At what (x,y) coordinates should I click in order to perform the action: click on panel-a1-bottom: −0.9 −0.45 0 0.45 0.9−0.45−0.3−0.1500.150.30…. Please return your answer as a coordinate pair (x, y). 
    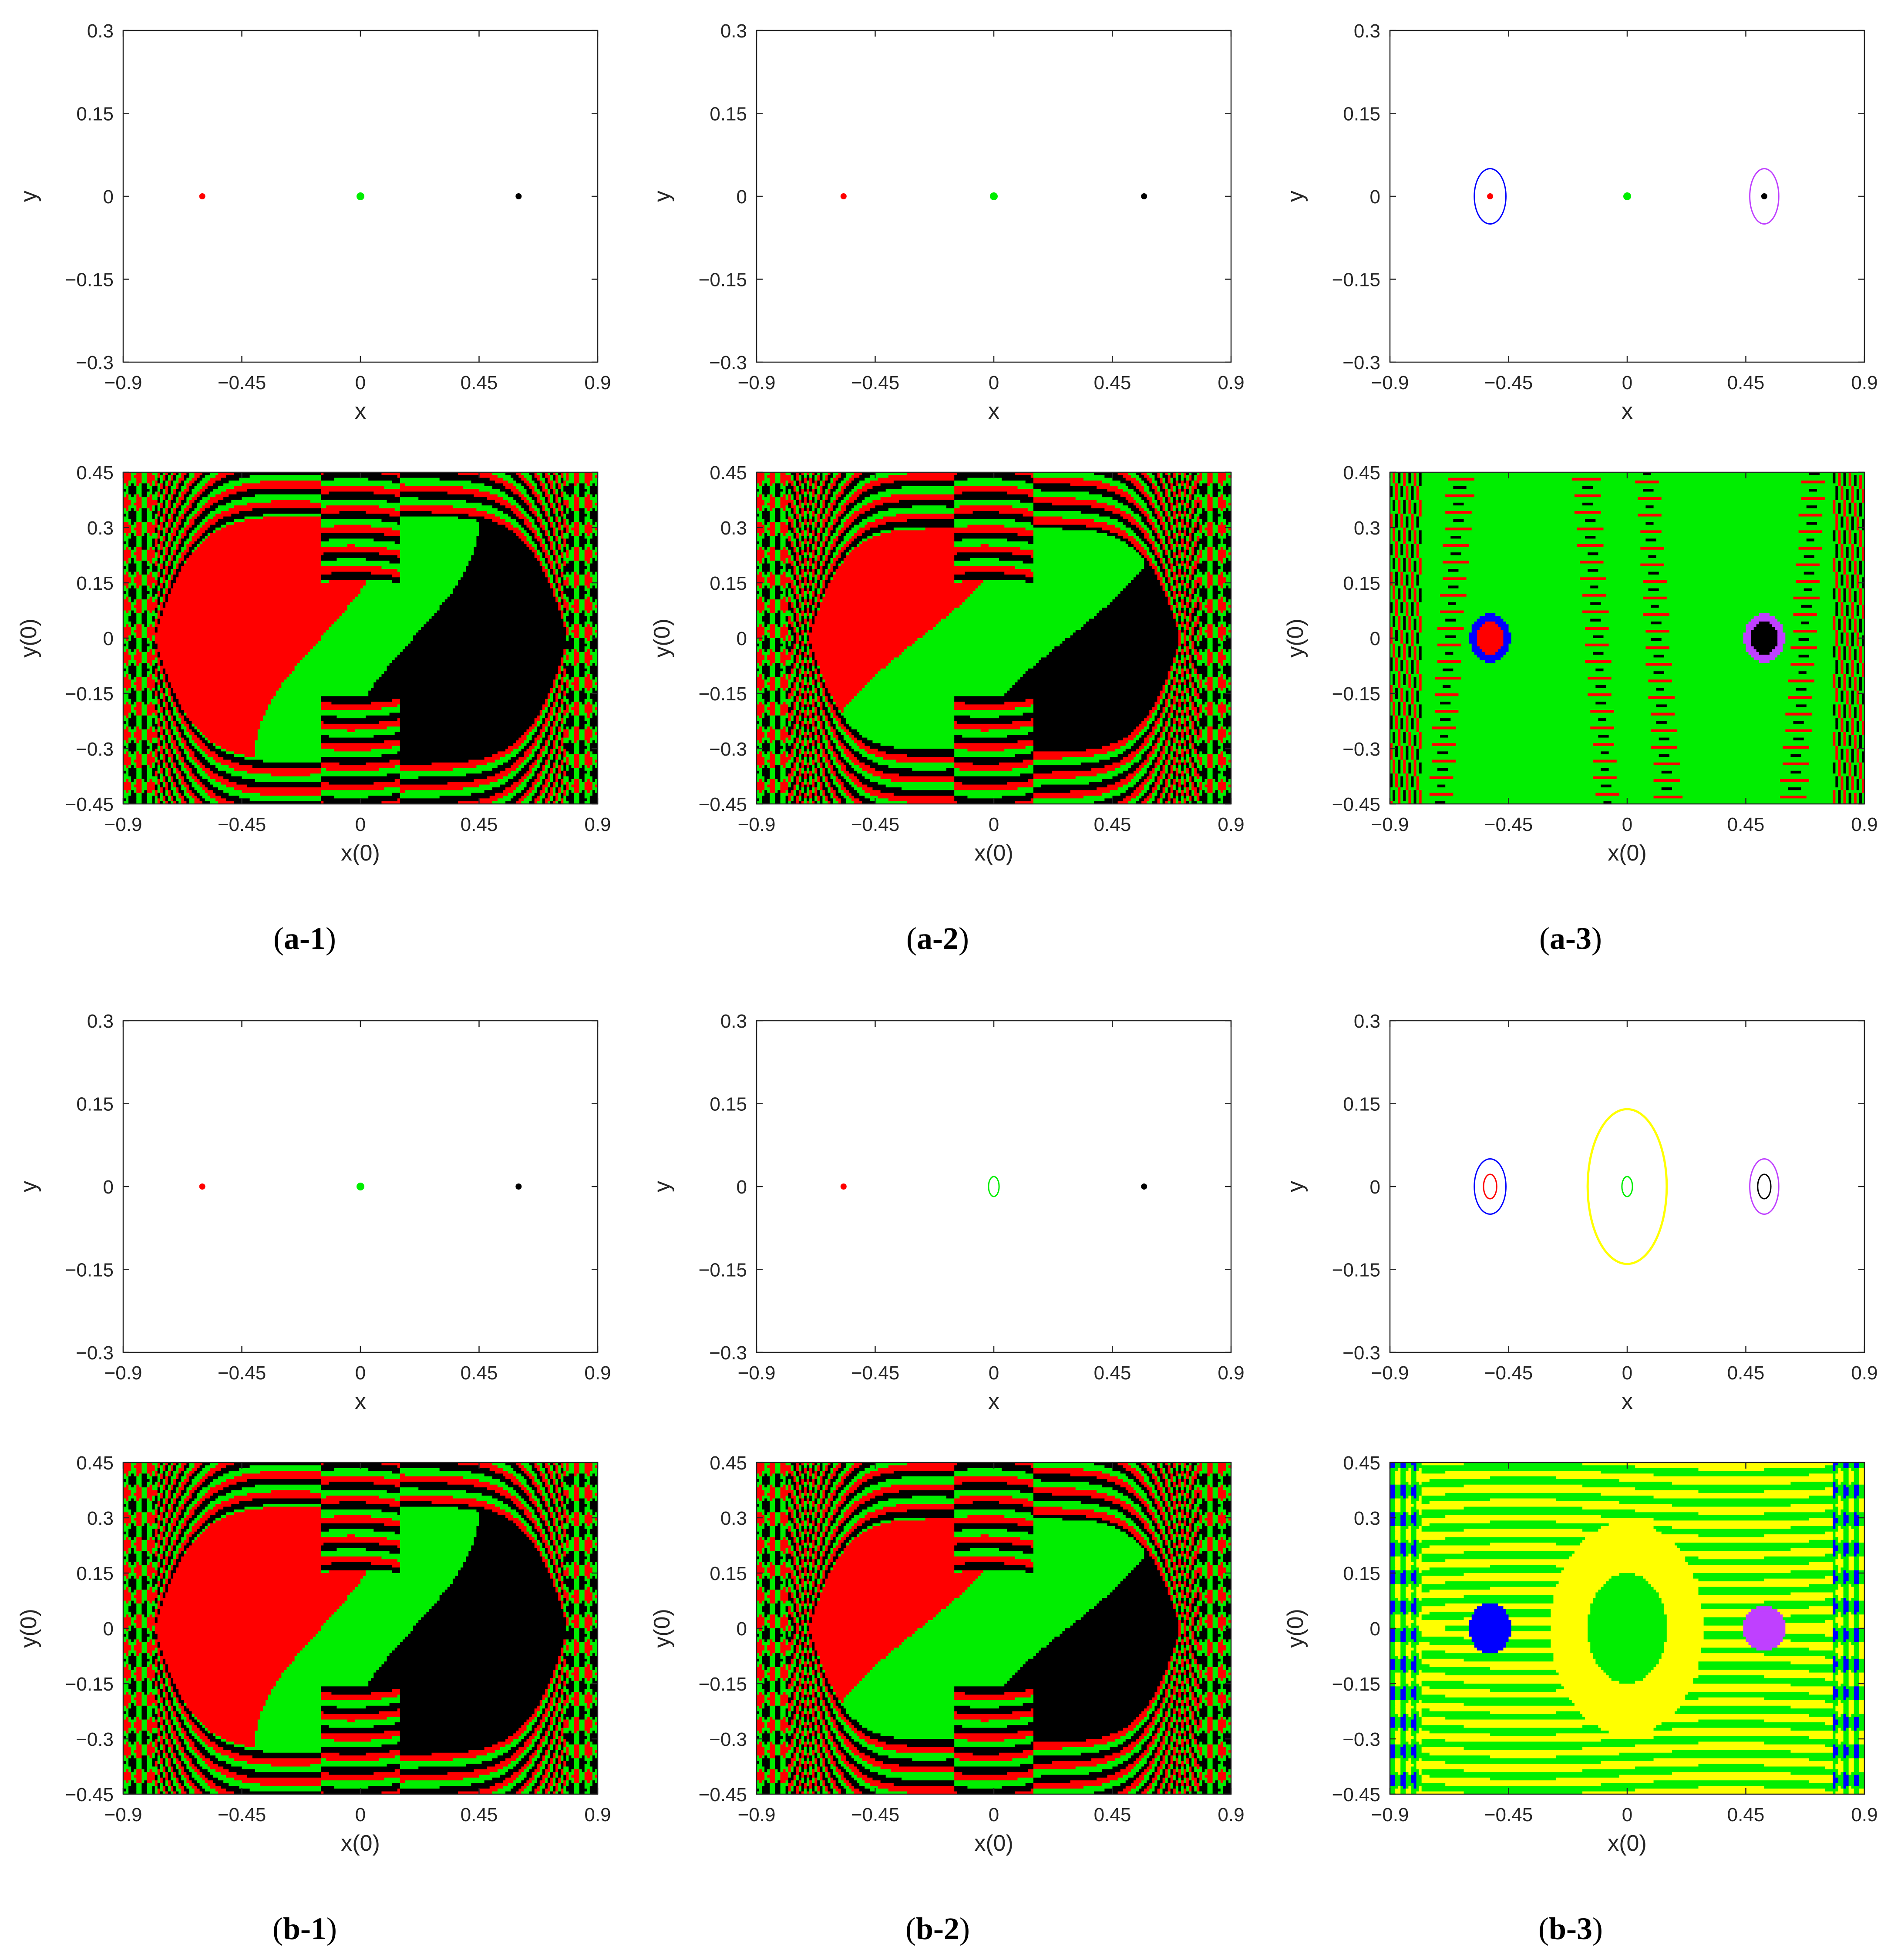
    Looking at the image, I should click on (314, 664).